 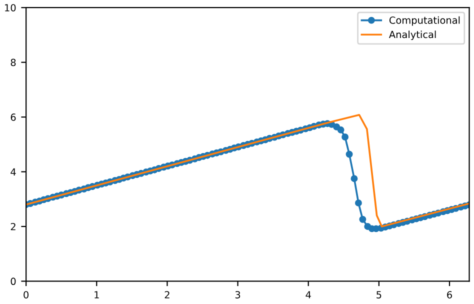 I want to click on x-tick-label: 3, so click(x=237, y=294).